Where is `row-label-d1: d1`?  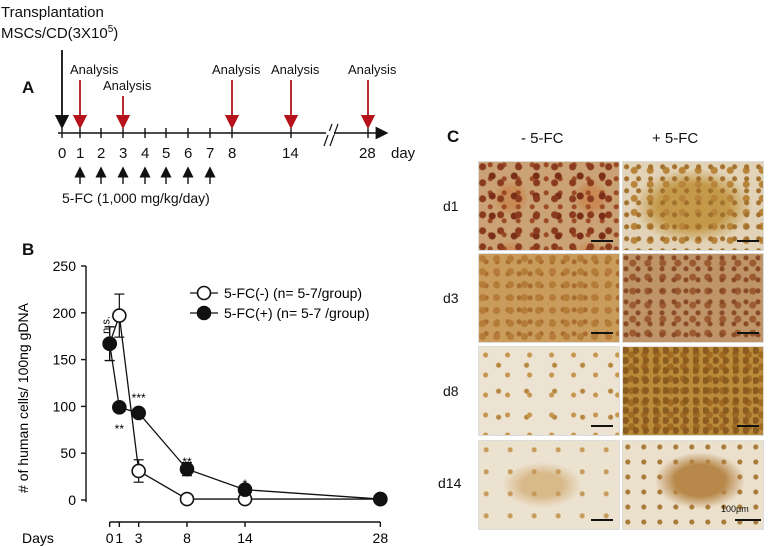
row-label-d1: d1 is located at coordinates (451, 206).